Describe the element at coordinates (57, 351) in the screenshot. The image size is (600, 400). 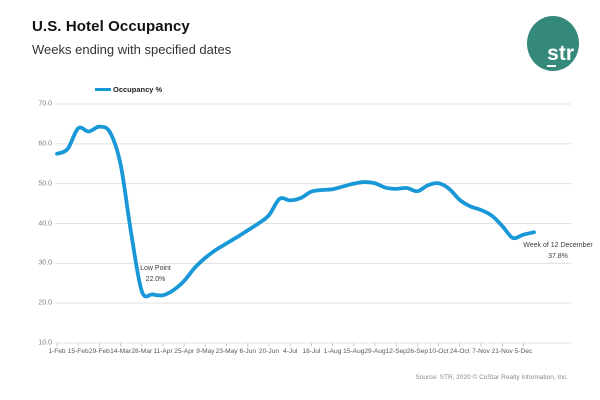
I see `x-tick-label: 1-Feb` at that location.